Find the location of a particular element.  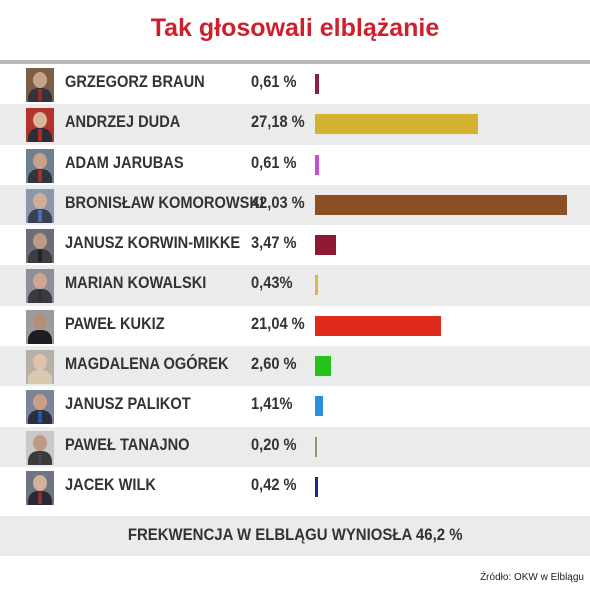

vote-percentage: 2,60 % is located at coordinates (274, 364).